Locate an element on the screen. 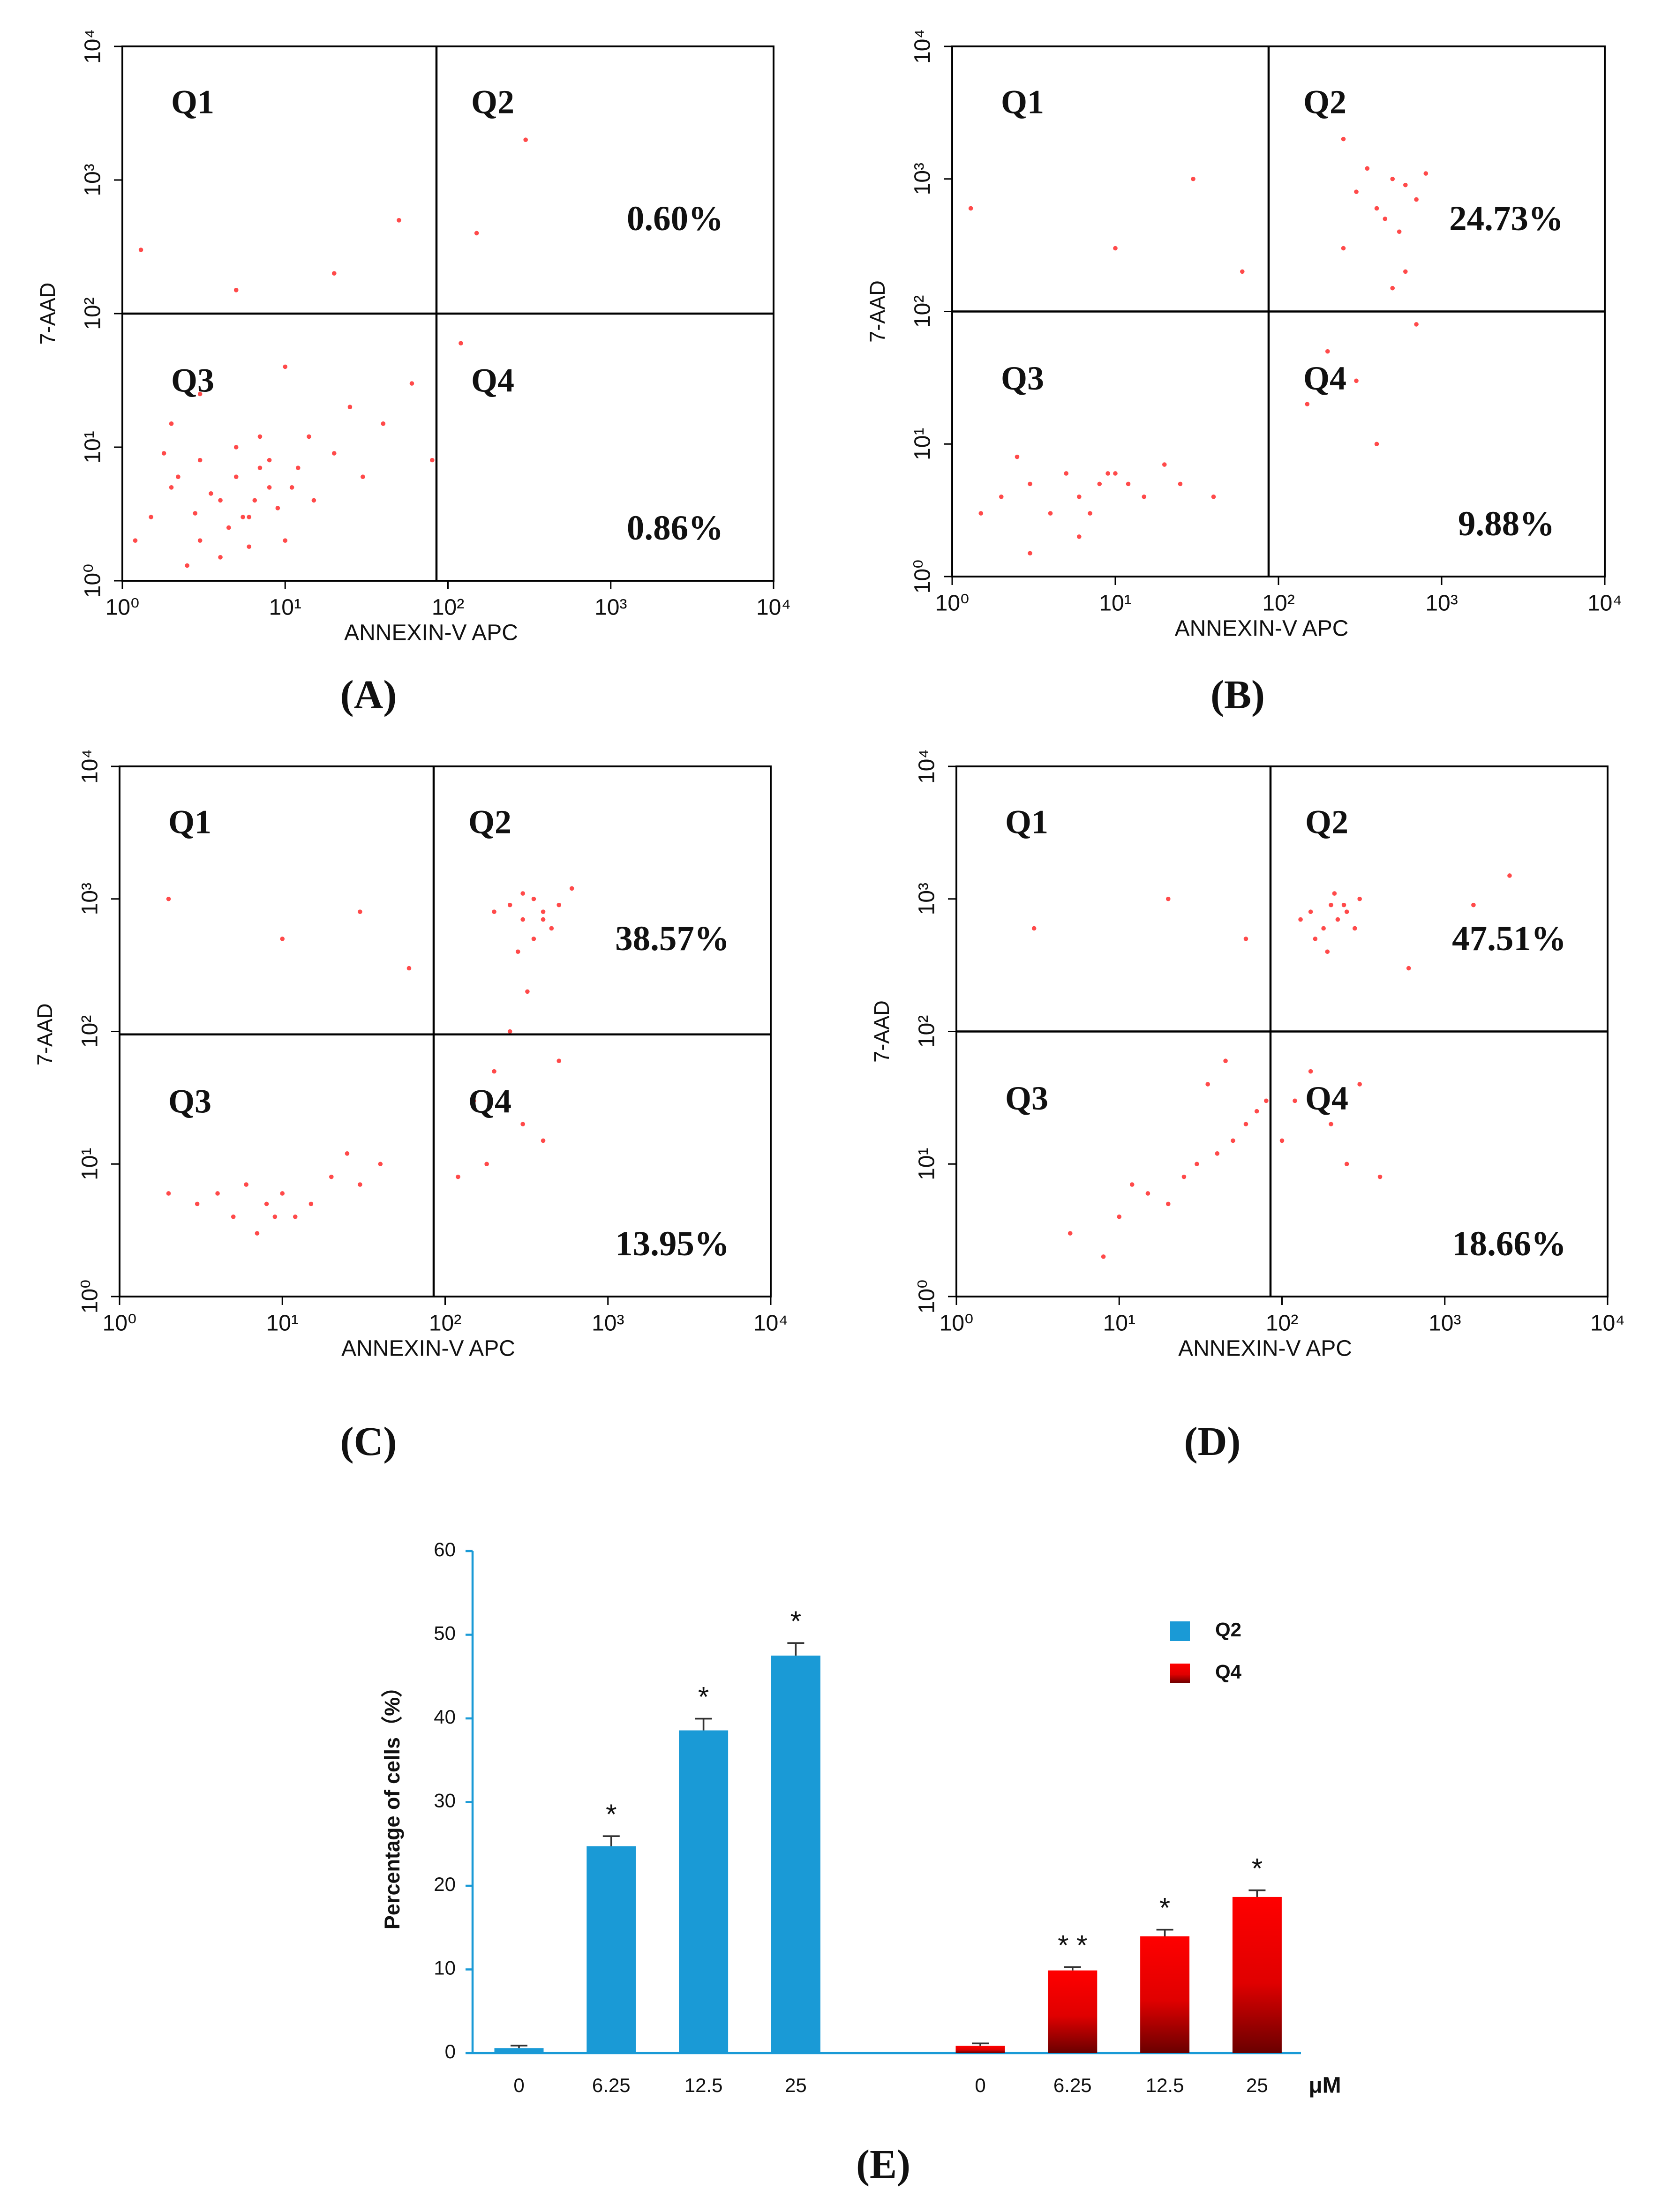 This screenshot has height=2212, width=1654. y-tick-label: 10⁰ is located at coordinates (93, 581).